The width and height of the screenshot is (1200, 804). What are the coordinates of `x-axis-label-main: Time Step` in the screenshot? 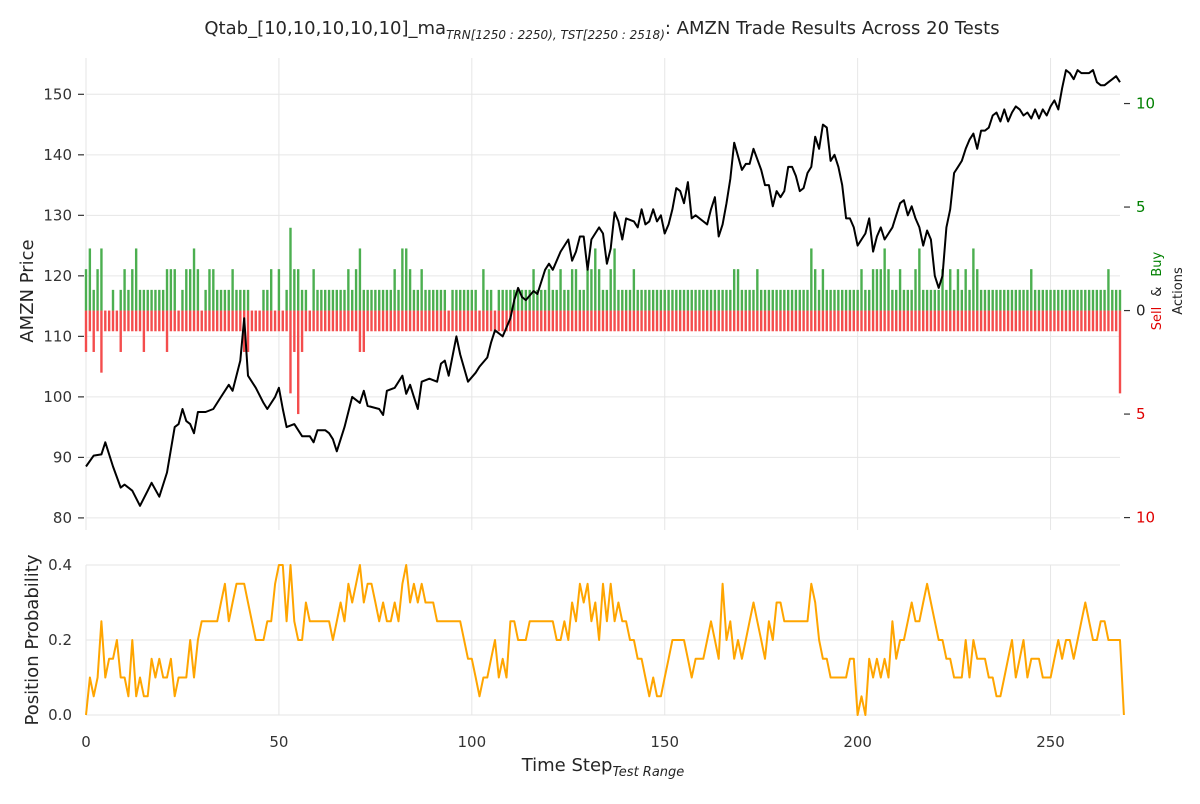 It's located at (567, 765).